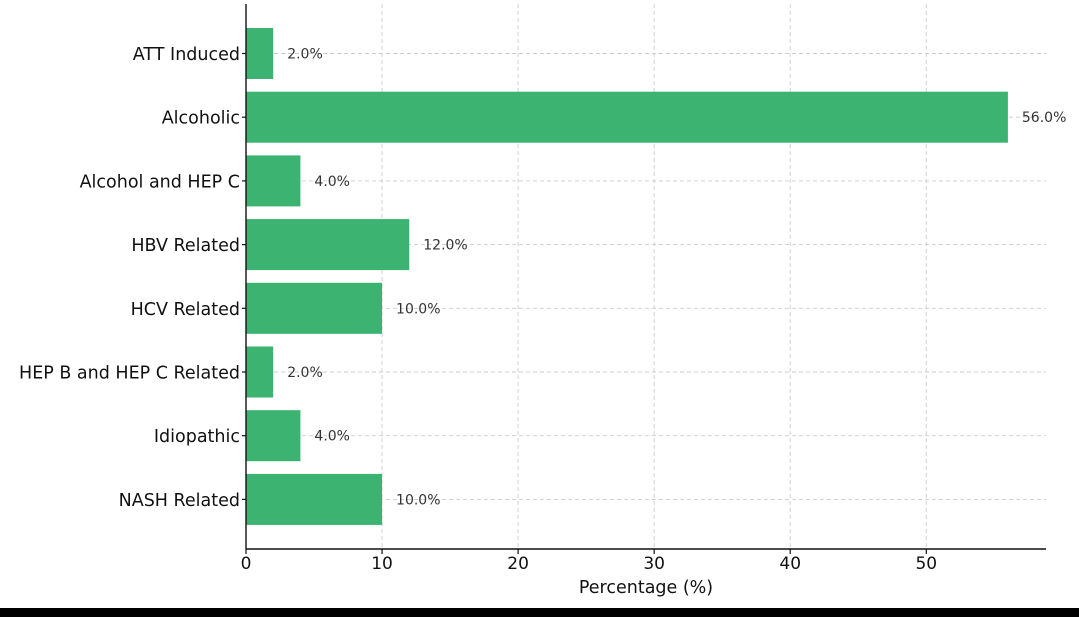 Image resolution: width=1079 pixels, height=617 pixels. I want to click on x-tick-label: 40, so click(790, 564).